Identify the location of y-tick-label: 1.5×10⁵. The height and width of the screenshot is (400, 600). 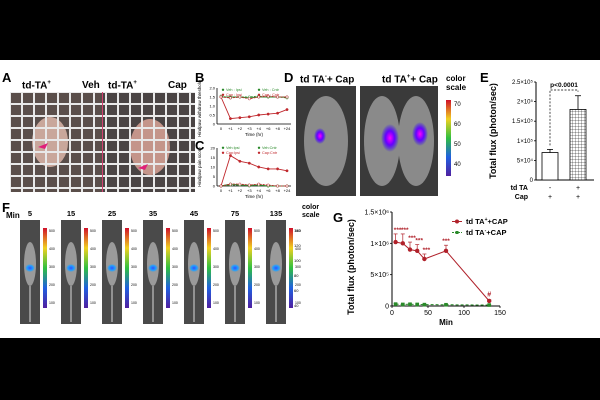
(523, 121).